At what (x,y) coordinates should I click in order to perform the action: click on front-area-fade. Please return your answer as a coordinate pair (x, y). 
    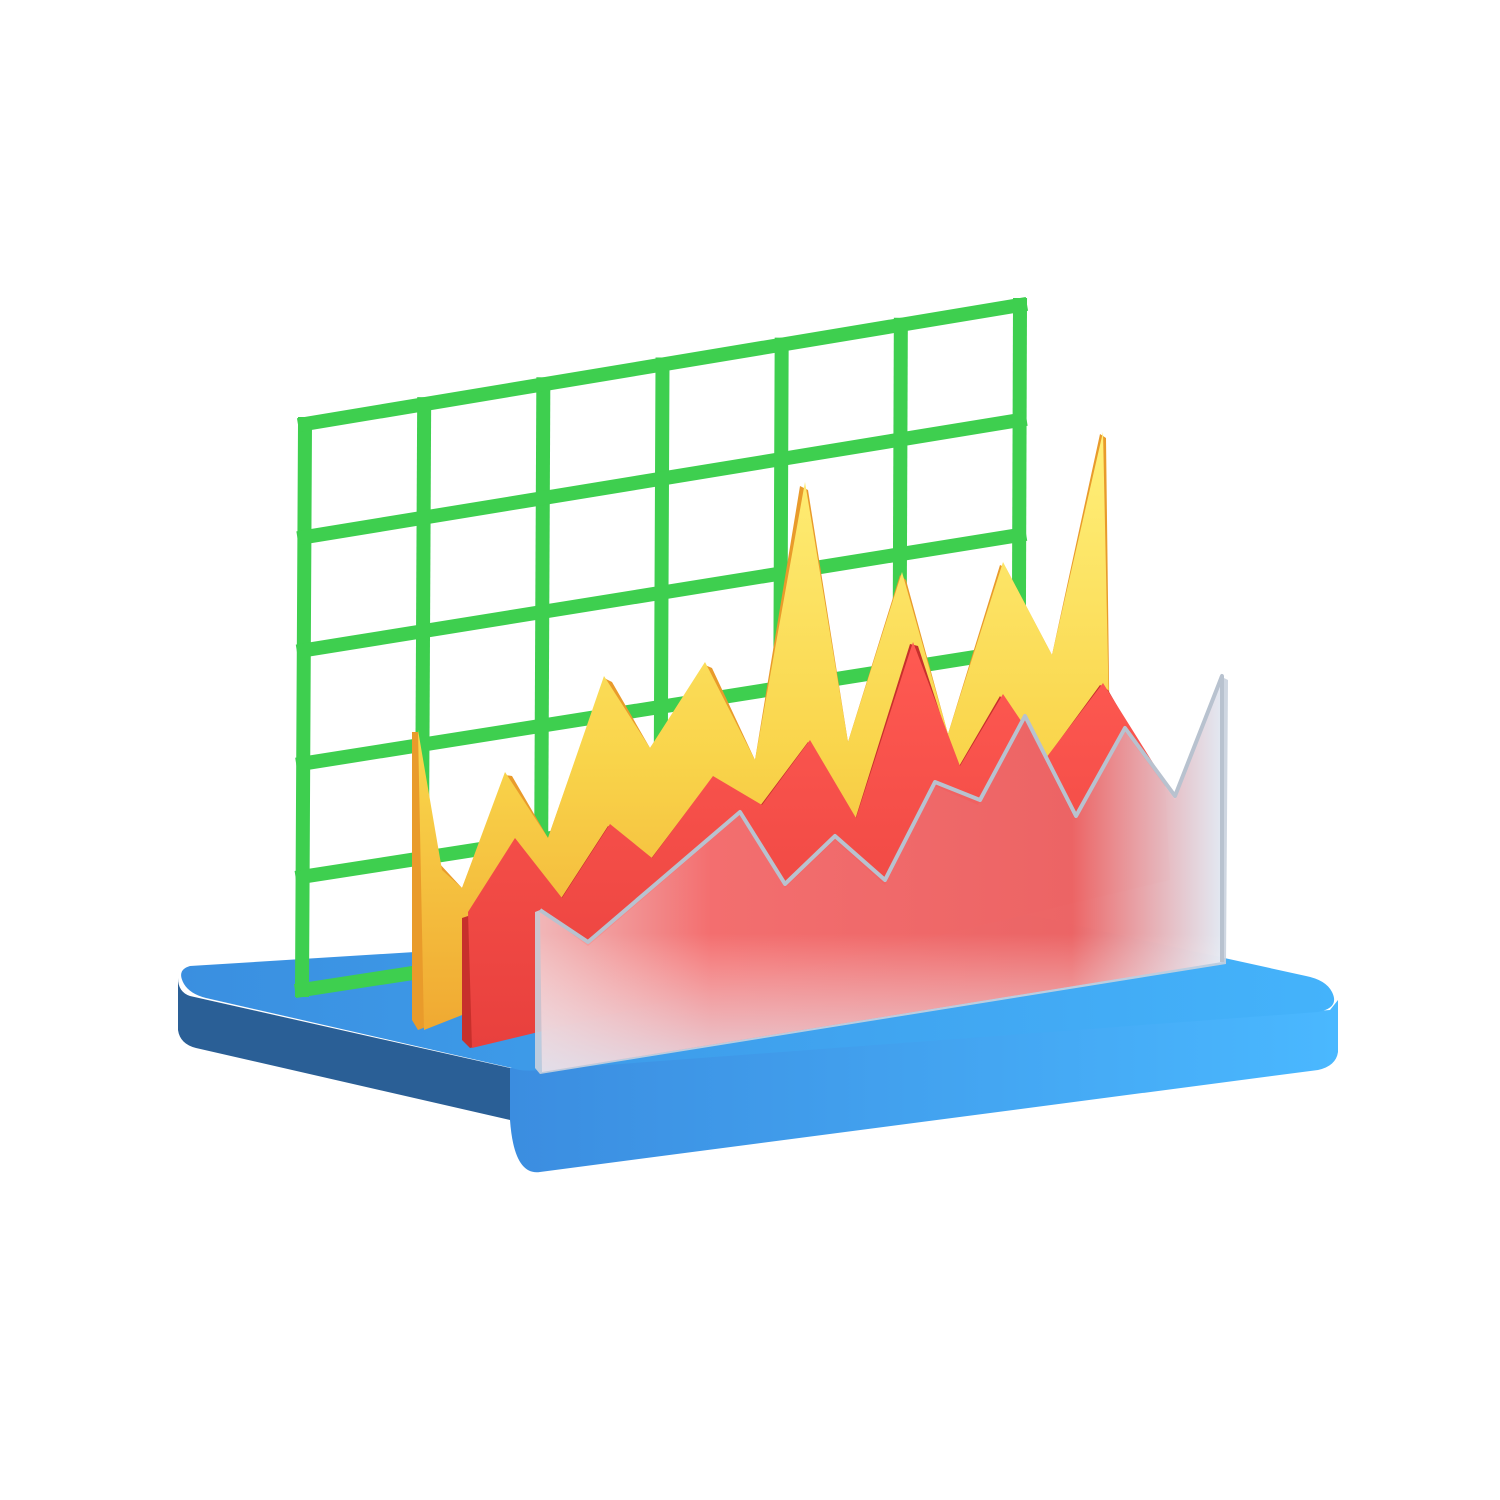
    Looking at the image, I should click on (881, 874).